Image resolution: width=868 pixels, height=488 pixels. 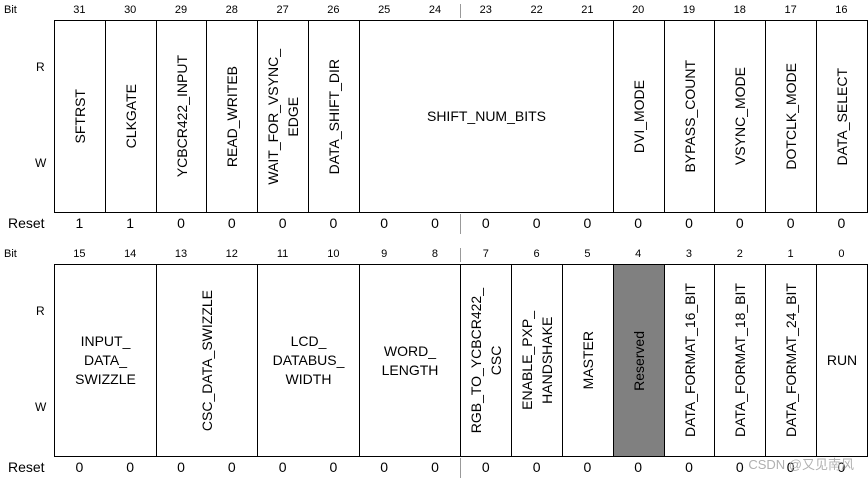 I want to click on field-sftrst: SFTRST, so click(x=80, y=116).